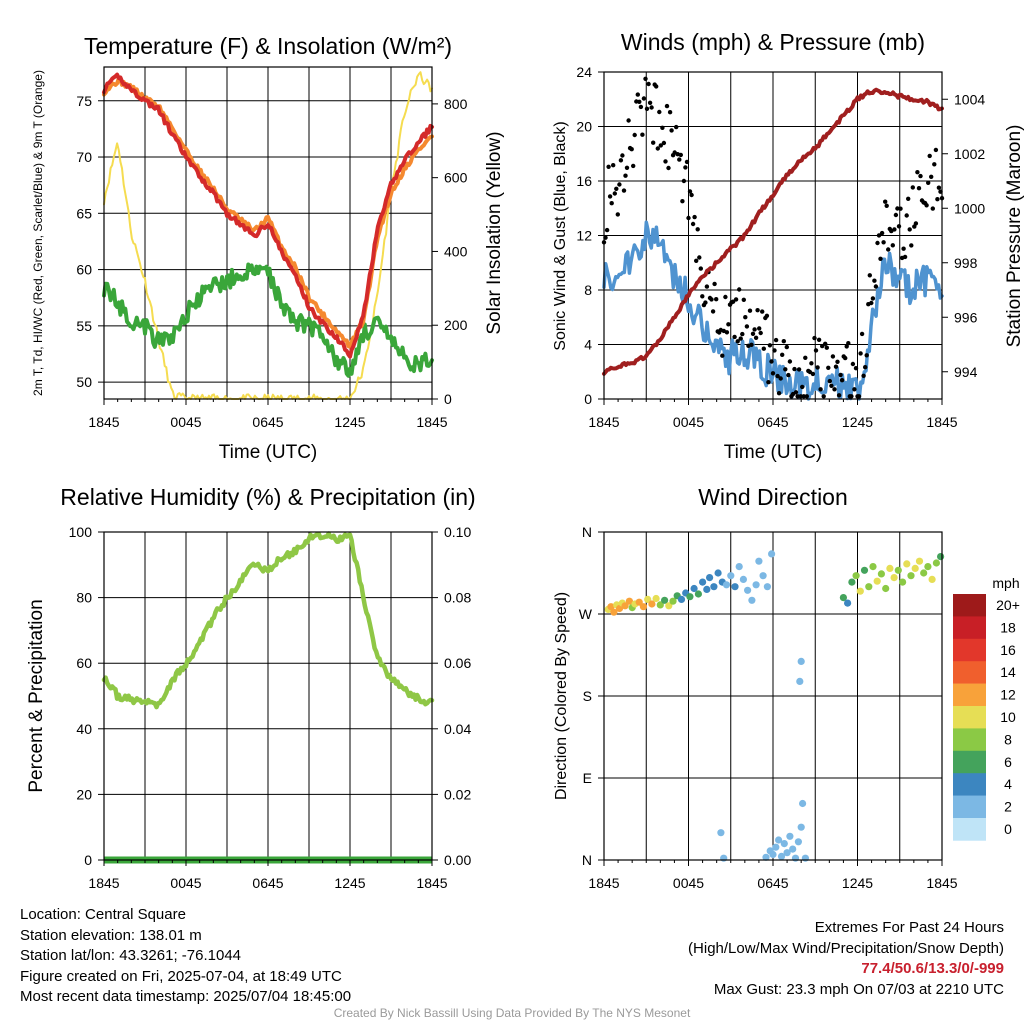 The width and height of the screenshot is (1024, 1024). Describe the element at coordinates (1008, 829) in the screenshot. I see `legend-label: 0` at that location.